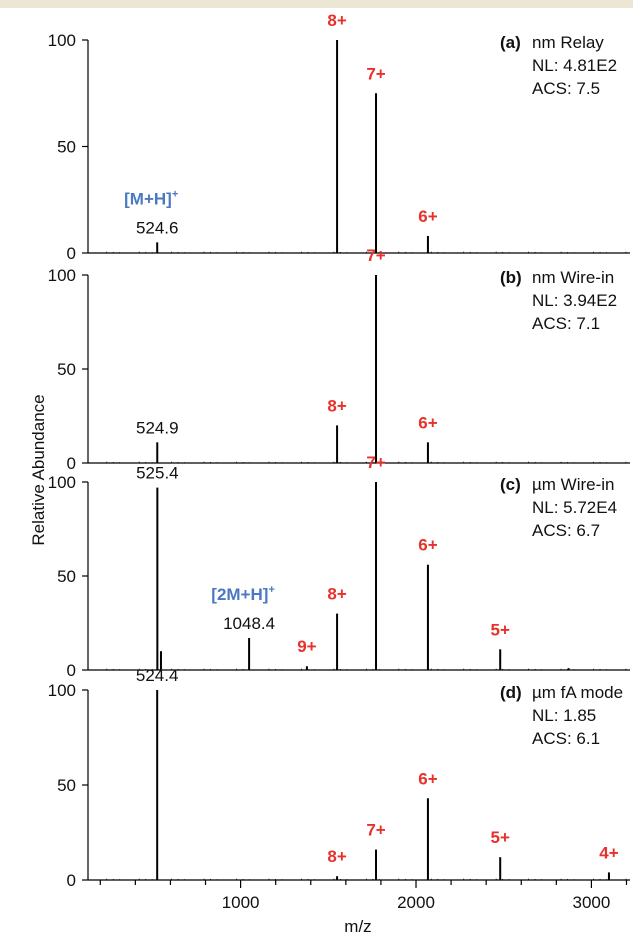 Image resolution: width=633 pixels, height=943 pixels. I want to click on panel-acs: ACS: 6.1, so click(566, 738).